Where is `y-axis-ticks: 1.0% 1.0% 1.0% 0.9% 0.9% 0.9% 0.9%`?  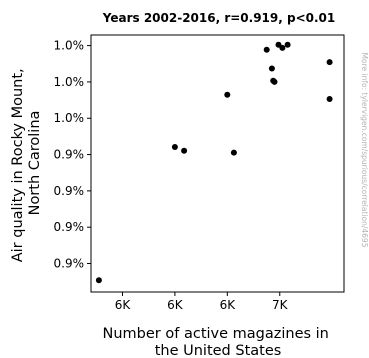
y-axis-ticks: 1.0% 1.0% 1.0% 0.9% 0.9% 0.9% 0.9% is located at coordinates (72, 155).